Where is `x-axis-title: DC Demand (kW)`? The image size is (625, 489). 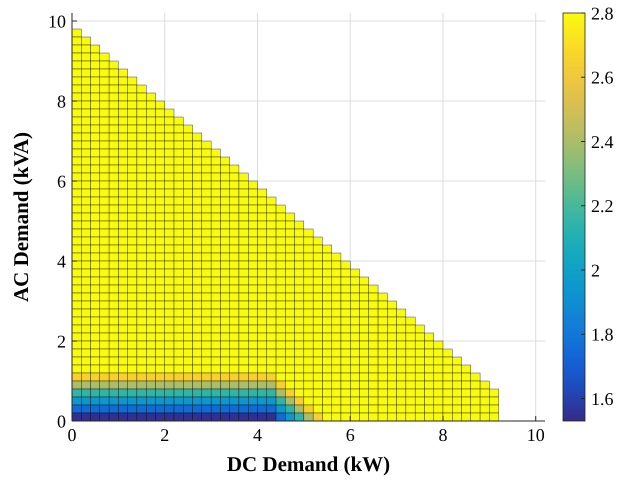 x-axis-title: DC Demand (kW) is located at coordinates (308, 464).